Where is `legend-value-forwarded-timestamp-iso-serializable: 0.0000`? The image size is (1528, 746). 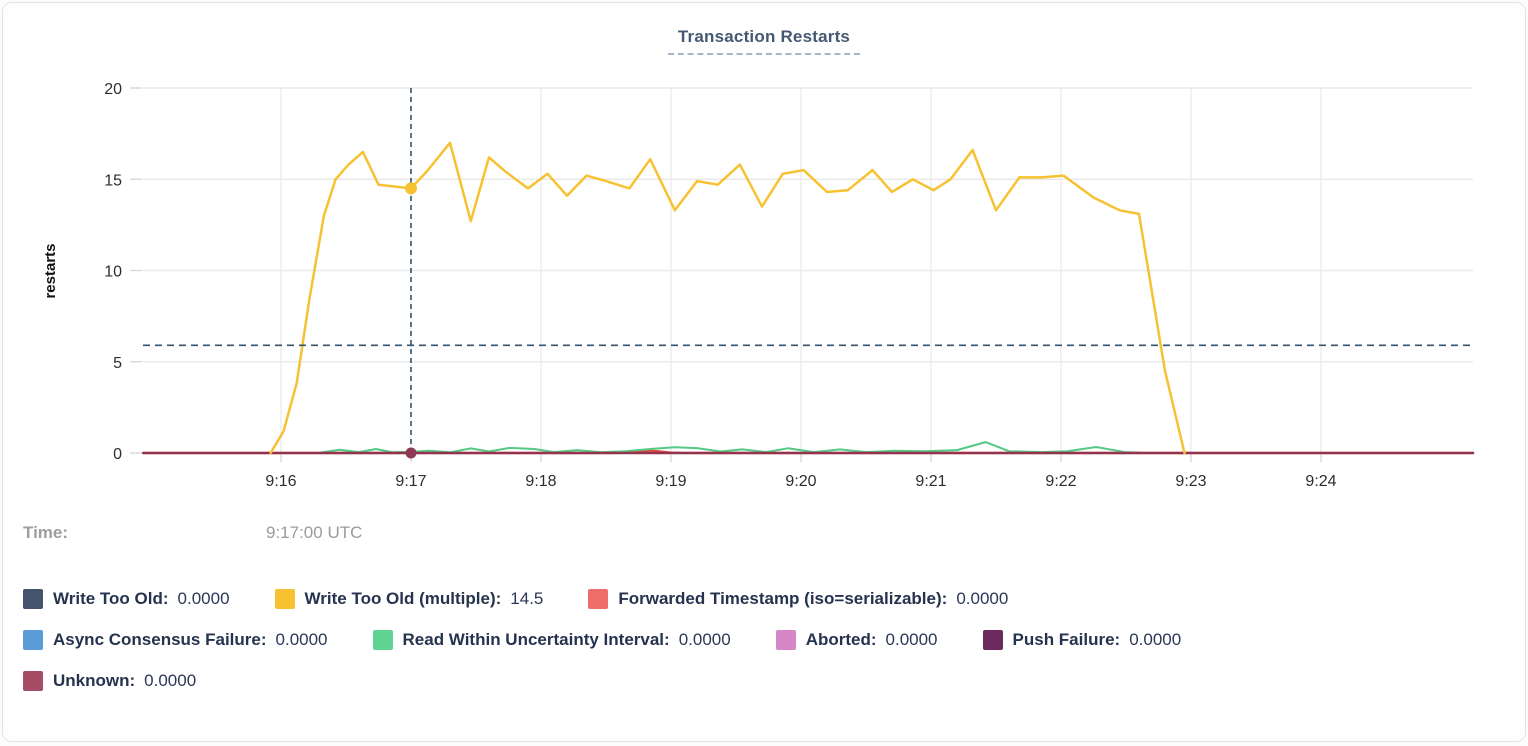 legend-value-forwarded-timestamp-iso-serializable: 0.0000 is located at coordinates (982, 598).